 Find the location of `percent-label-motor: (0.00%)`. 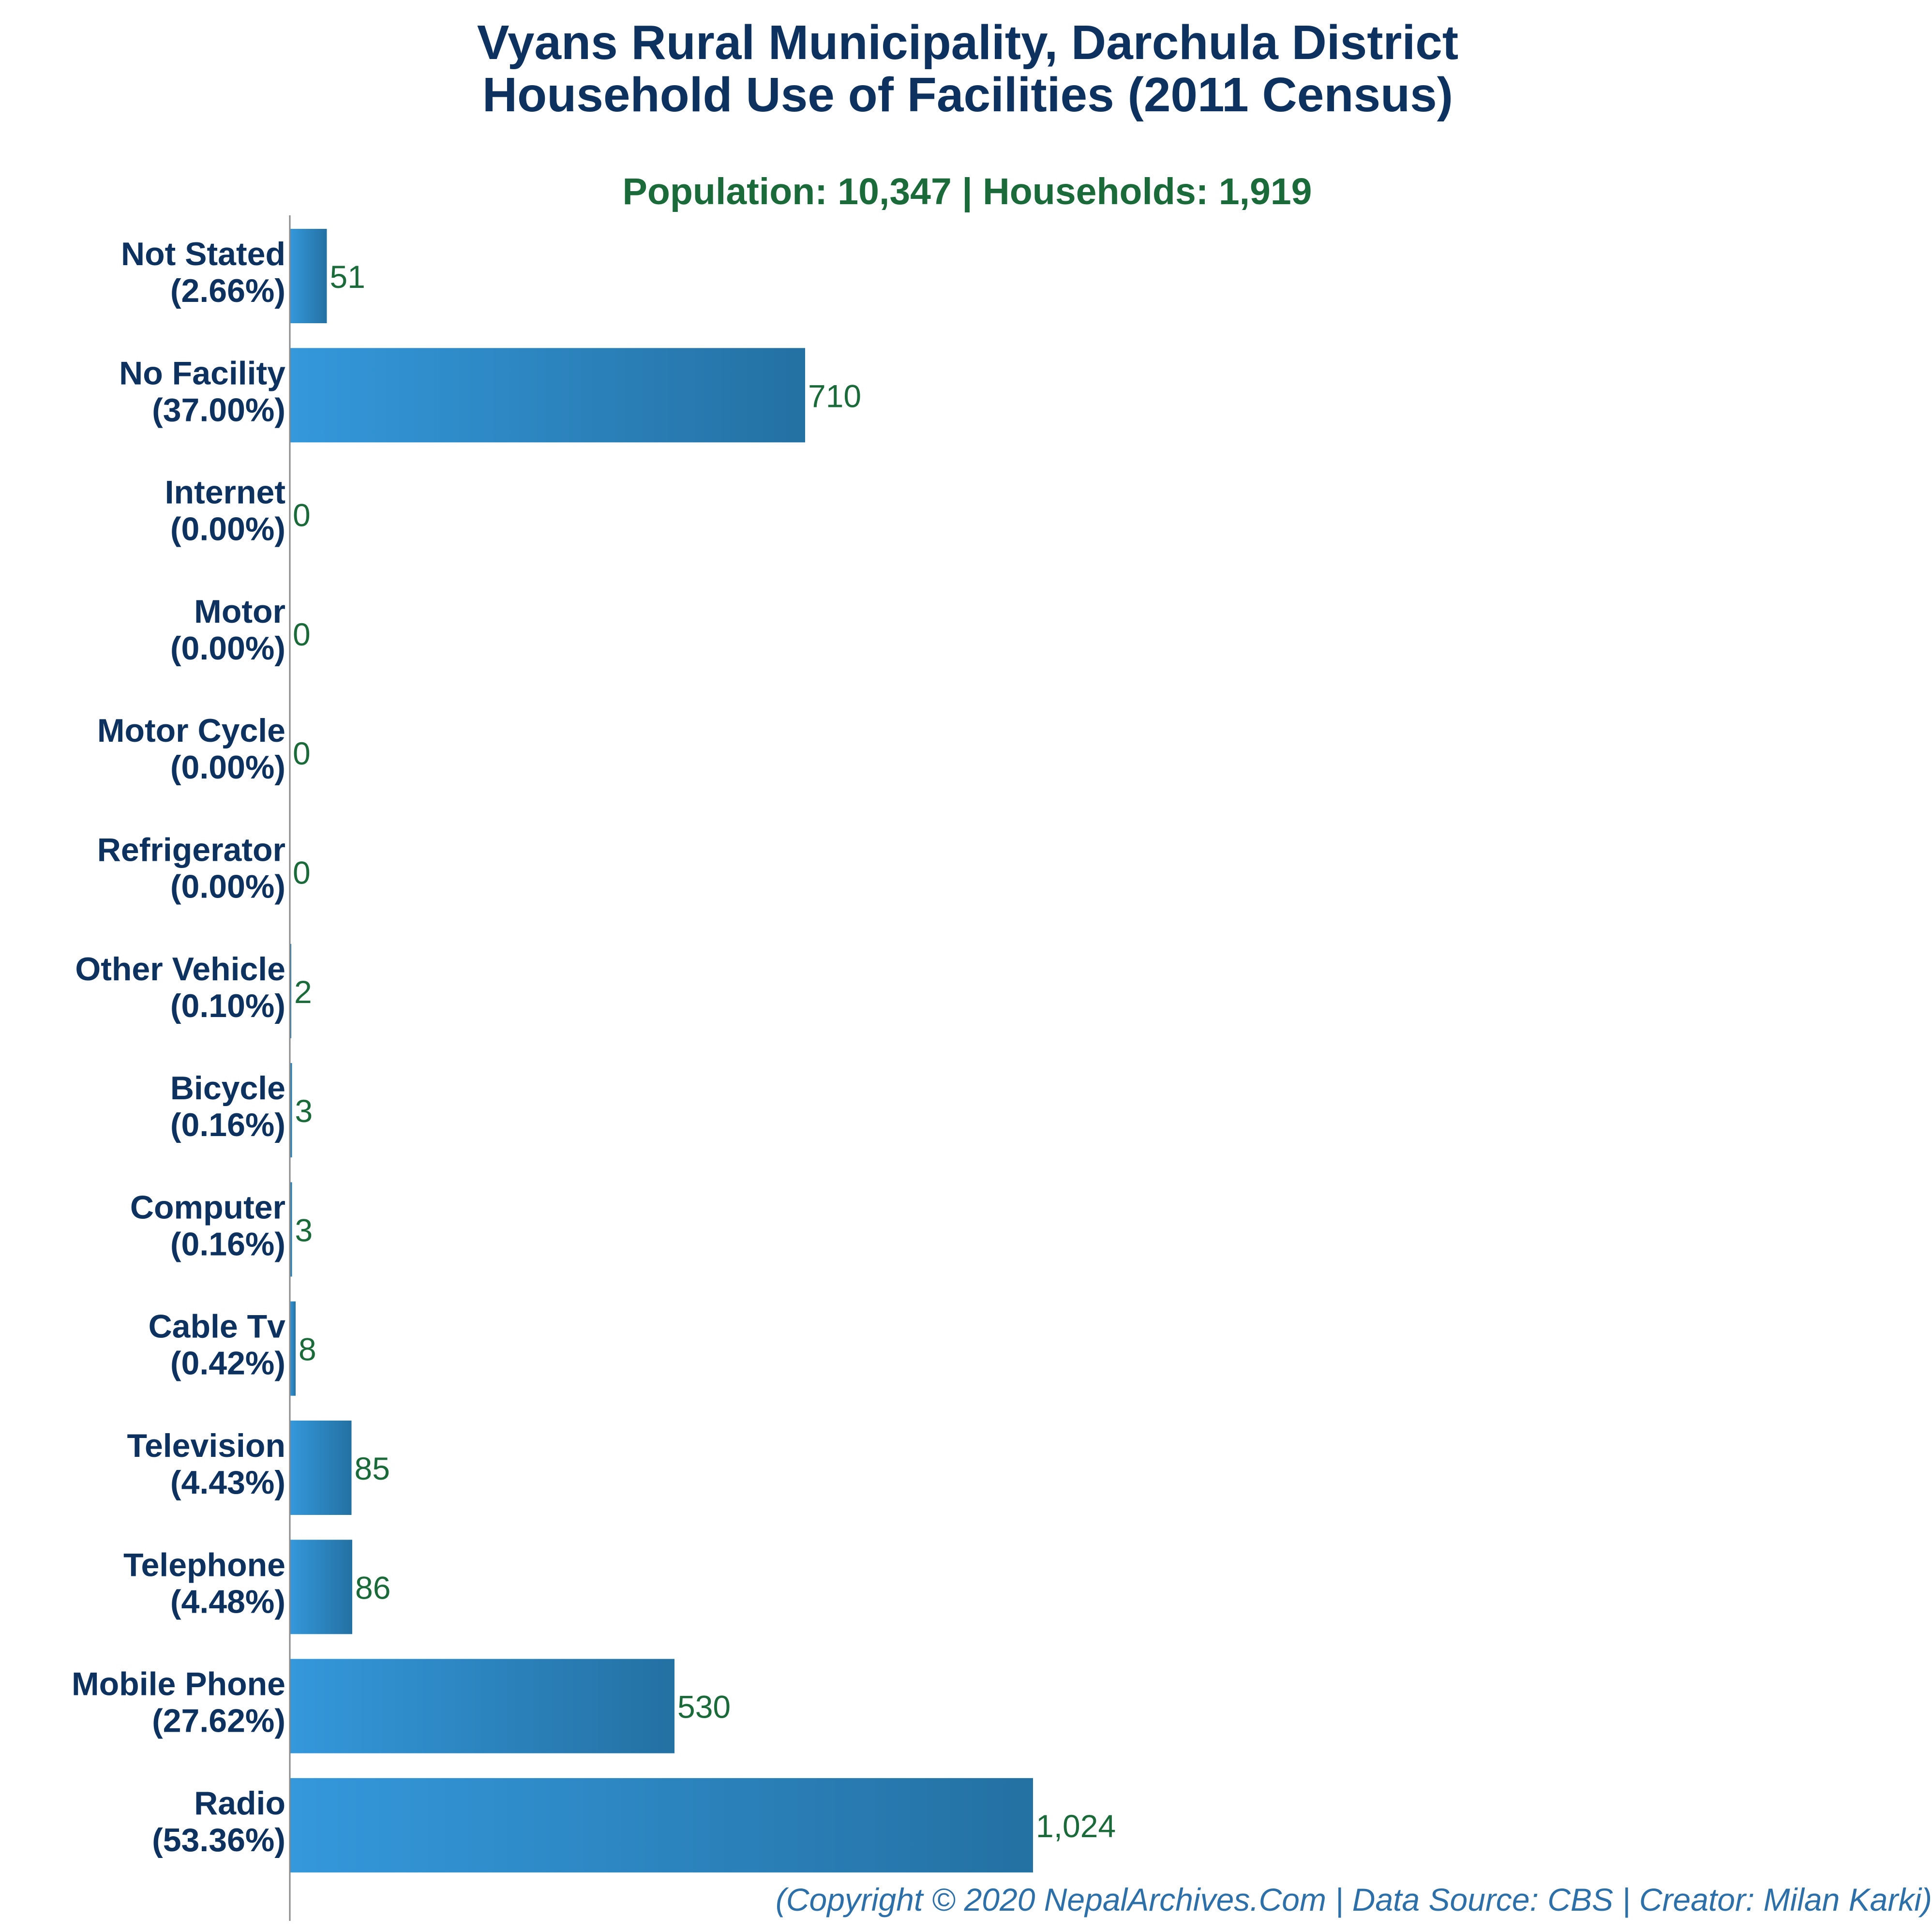

percent-label-motor: (0.00%) is located at coordinates (227, 648).